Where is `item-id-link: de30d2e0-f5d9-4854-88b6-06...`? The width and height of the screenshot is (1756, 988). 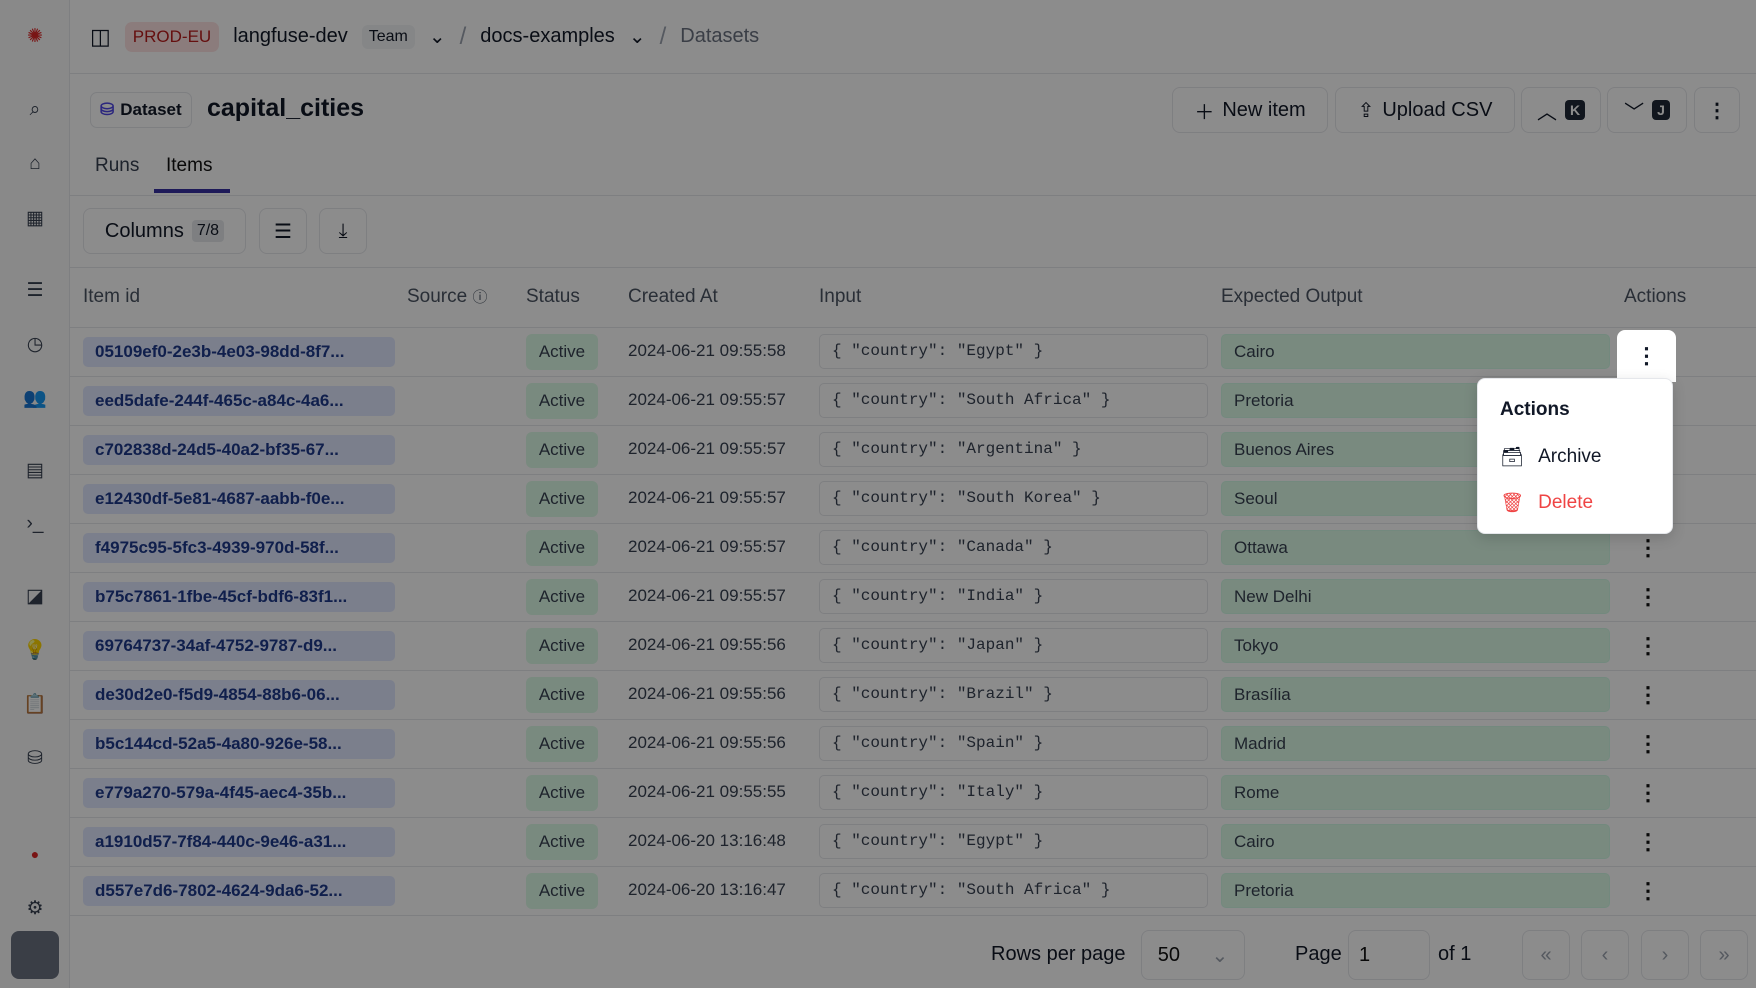 item-id-link: de30d2e0-f5d9-4854-88b6-06... is located at coordinates (239, 695).